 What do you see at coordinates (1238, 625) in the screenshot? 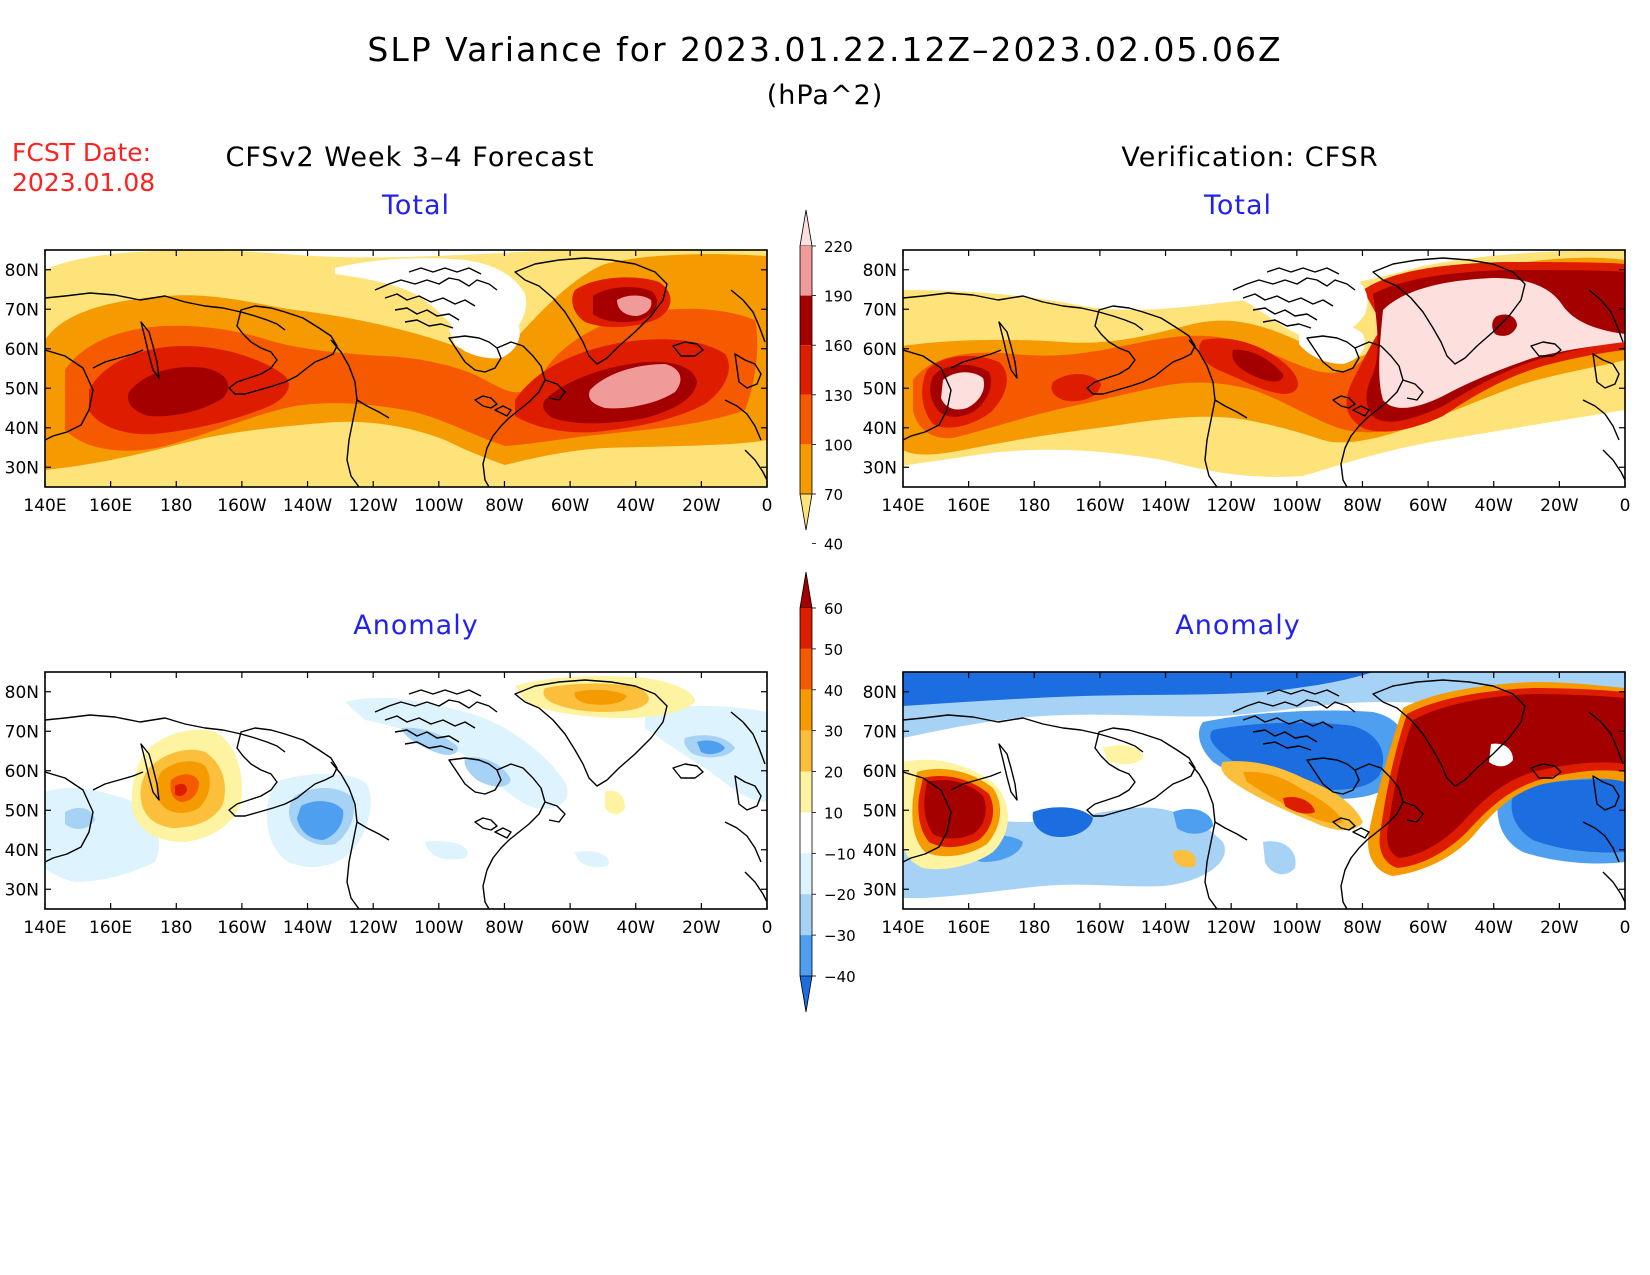
I see `verification-anomaly-title: Anomaly` at bounding box center [1238, 625].